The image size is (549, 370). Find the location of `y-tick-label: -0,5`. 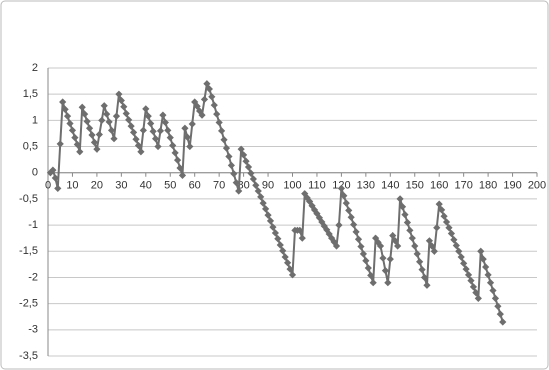

y-tick-label: -0,5 is located at coordinates (28, 199).